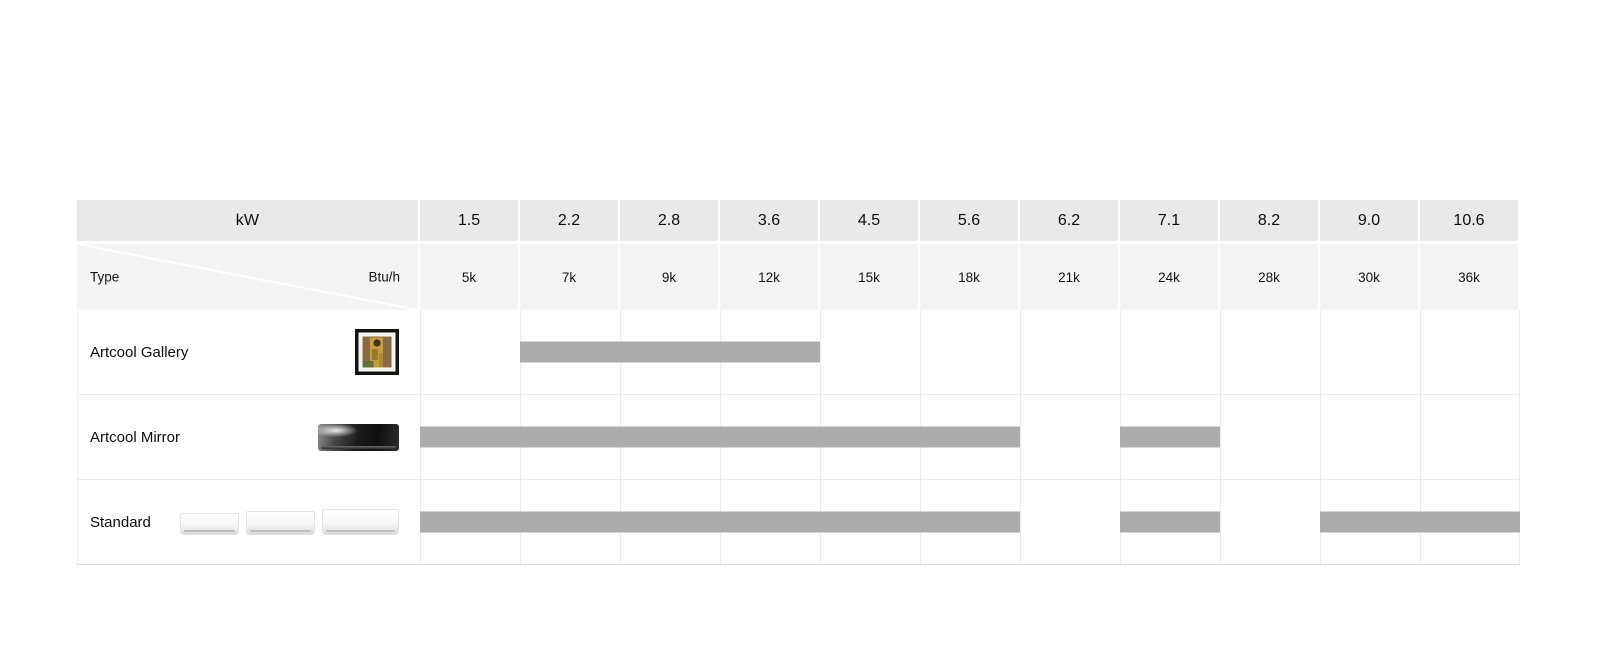 The height and width of the screenshot is (654, 1599). I want to click on product-label-cell: Standard, so click(248, 522).